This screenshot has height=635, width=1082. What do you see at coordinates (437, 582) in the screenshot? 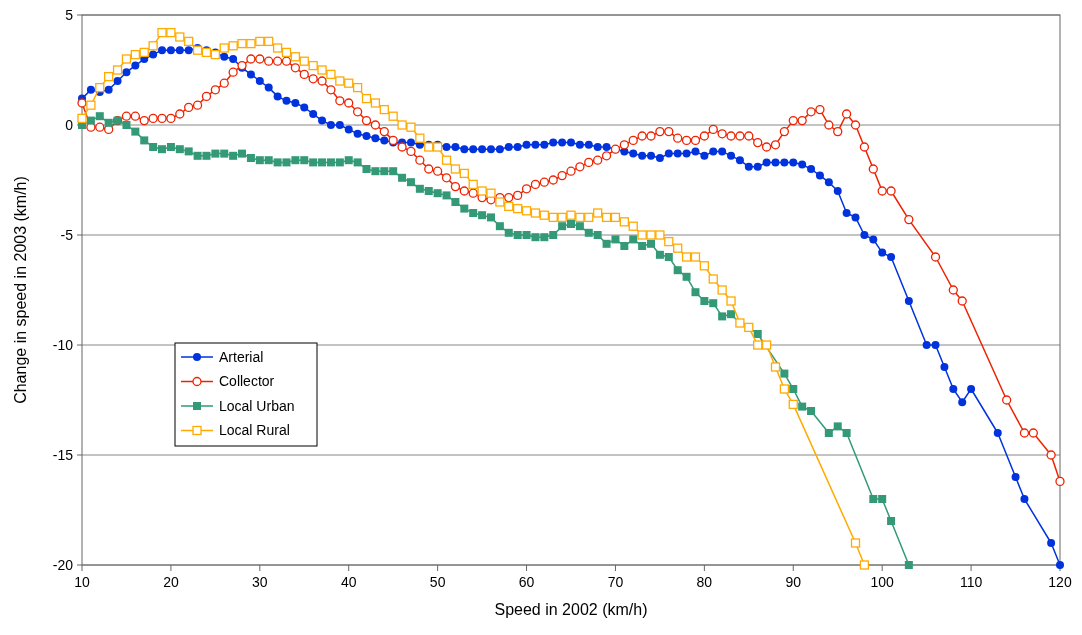
I see `x-tick-label: 50` at bounding box center [437, 582].